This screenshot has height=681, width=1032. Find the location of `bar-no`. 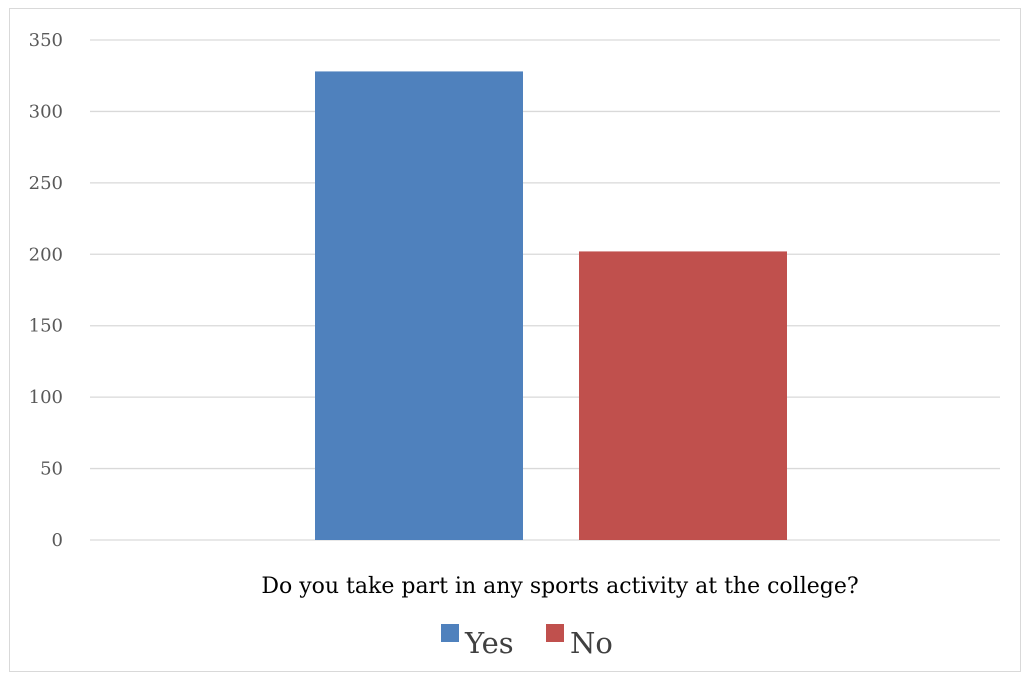

bar-no is located at coordinates (683, 395).